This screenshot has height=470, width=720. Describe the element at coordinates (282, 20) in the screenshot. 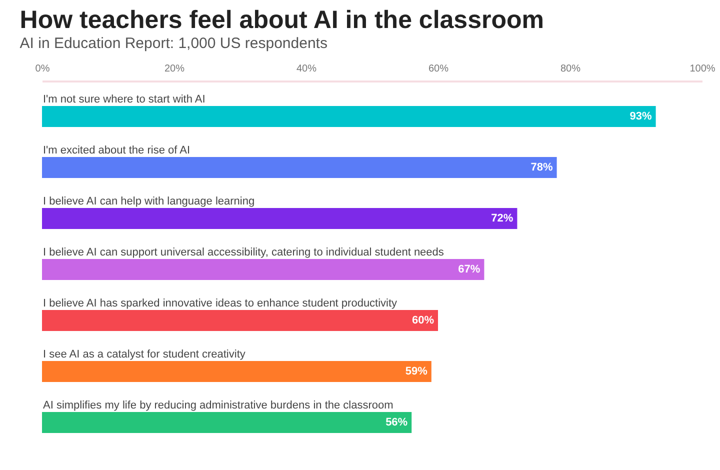

I see `chart-title: How teachers feel about AI in the classroom` at that location.